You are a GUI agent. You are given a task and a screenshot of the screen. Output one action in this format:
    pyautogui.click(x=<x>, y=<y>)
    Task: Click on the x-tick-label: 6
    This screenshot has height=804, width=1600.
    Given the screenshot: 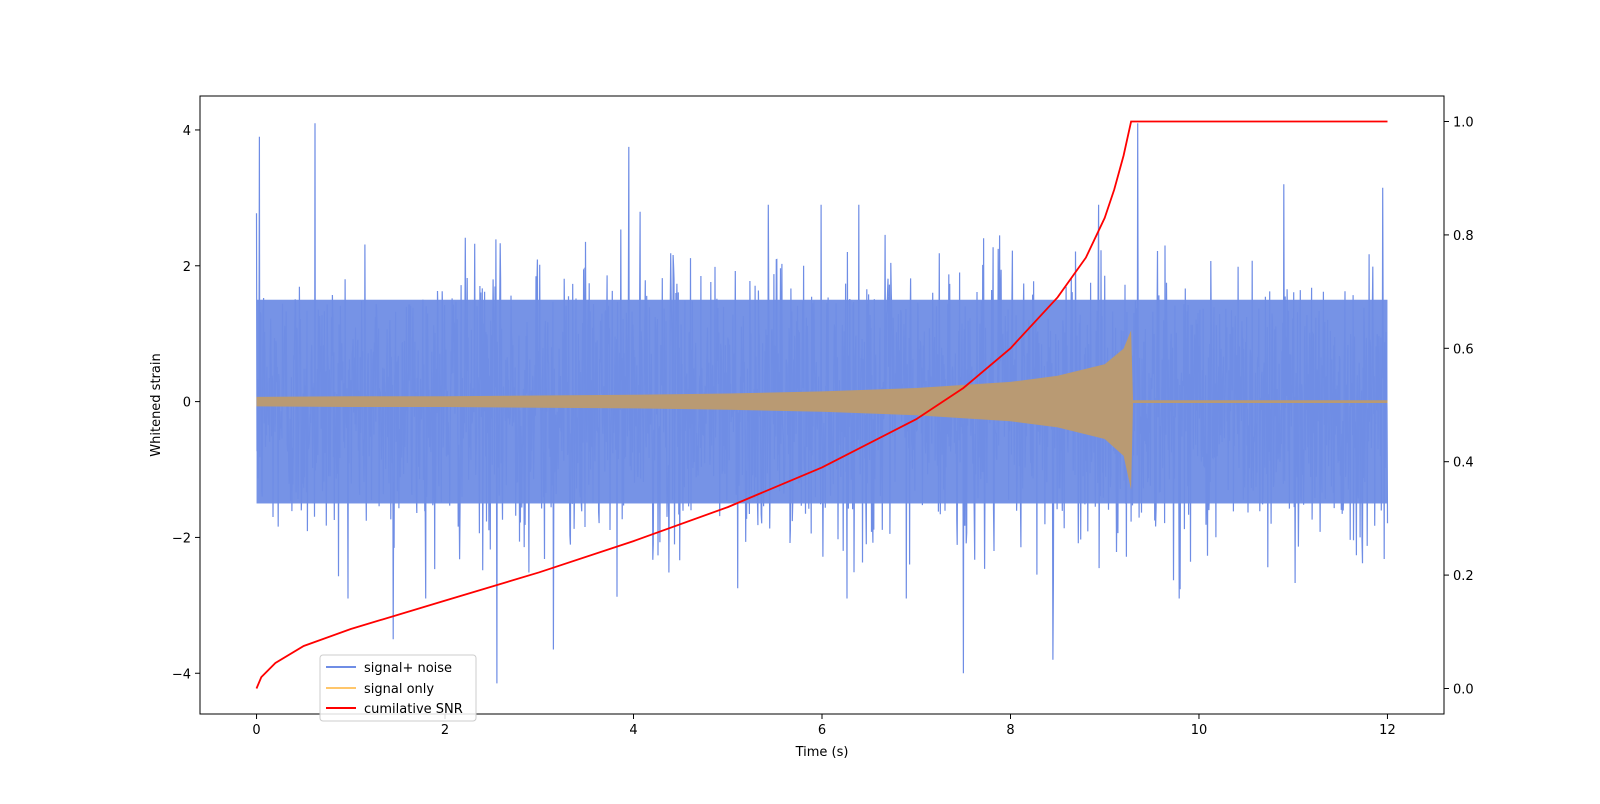 What is the action you would take?
    pyautogui.click(x=822, y=730)
    